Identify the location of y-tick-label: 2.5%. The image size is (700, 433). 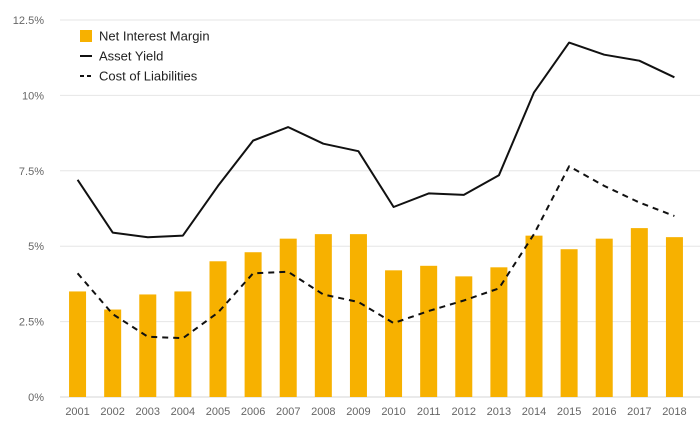
(31, 323).